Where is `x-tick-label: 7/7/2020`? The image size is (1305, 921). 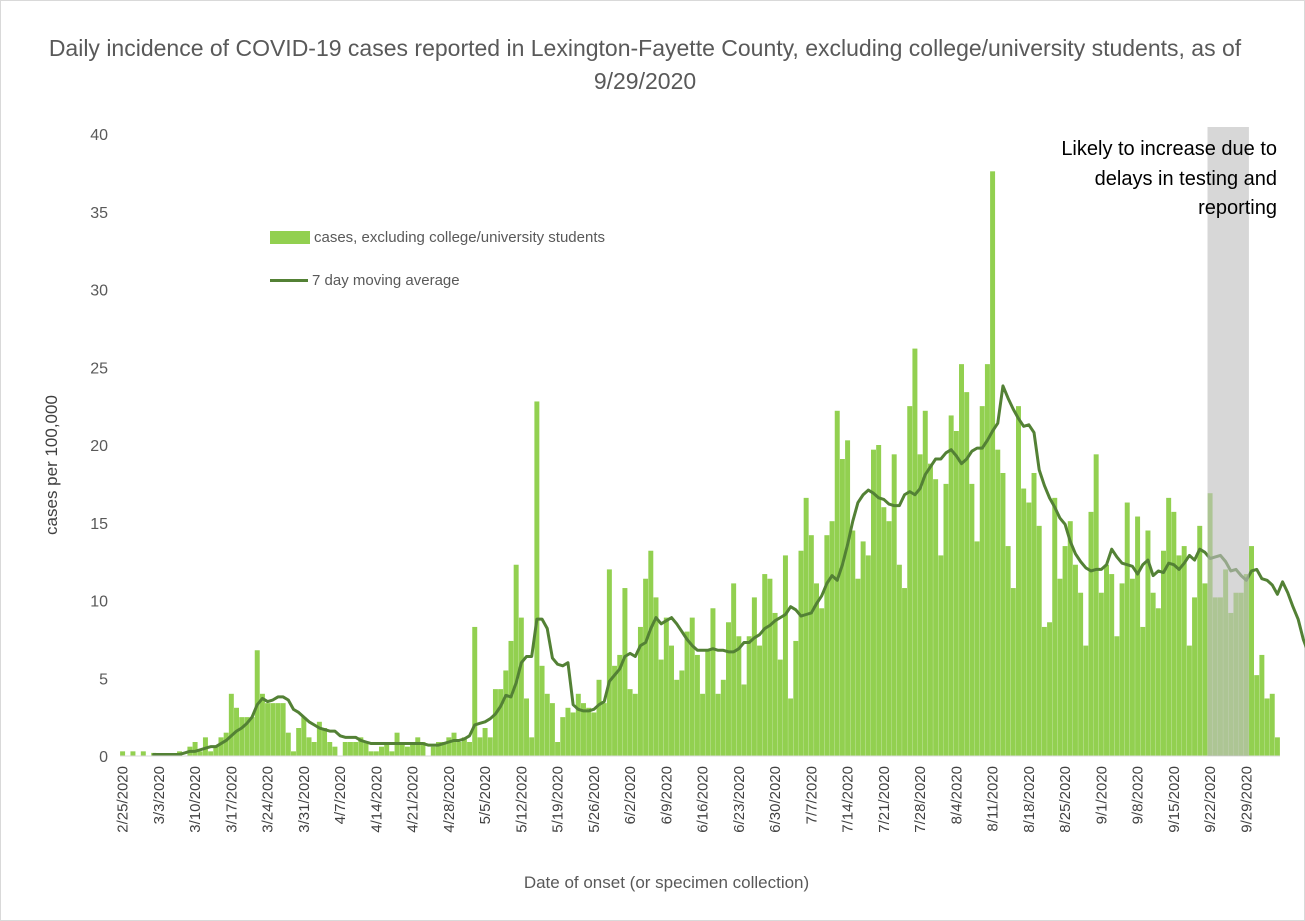
x-tick-label: 7/7/2020 is located at coordinates (811, 795).